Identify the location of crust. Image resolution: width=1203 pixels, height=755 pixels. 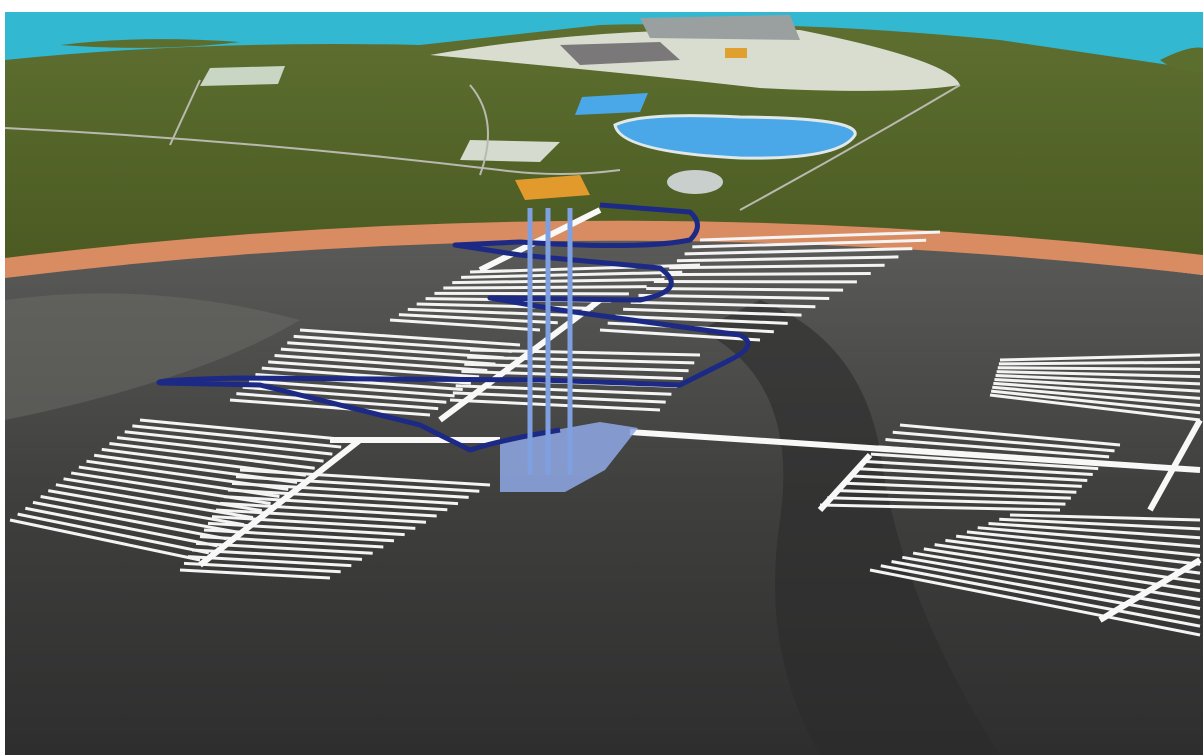
(604, 249).